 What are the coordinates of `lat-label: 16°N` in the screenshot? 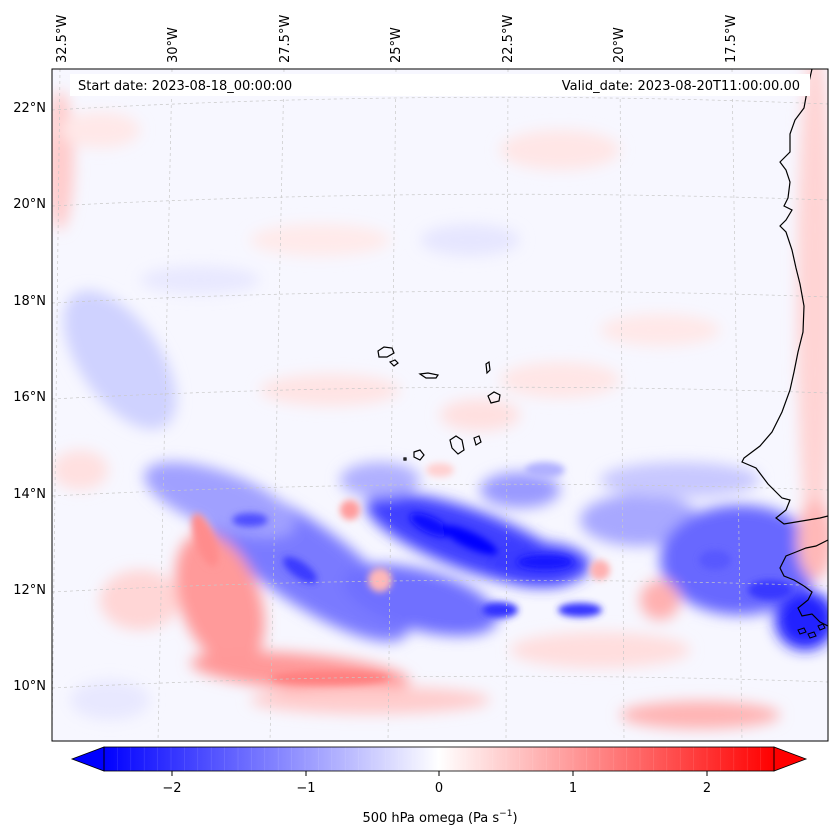 It's located at (29, 397).